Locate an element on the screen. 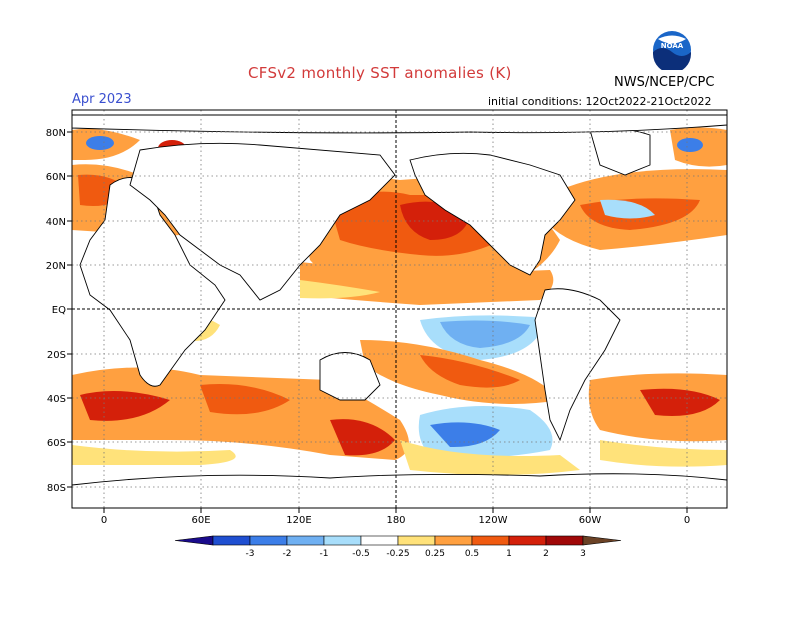 This screenshot has width=800, height=618. colorbar-label: 0.5 is located at coordinates (472, 554).